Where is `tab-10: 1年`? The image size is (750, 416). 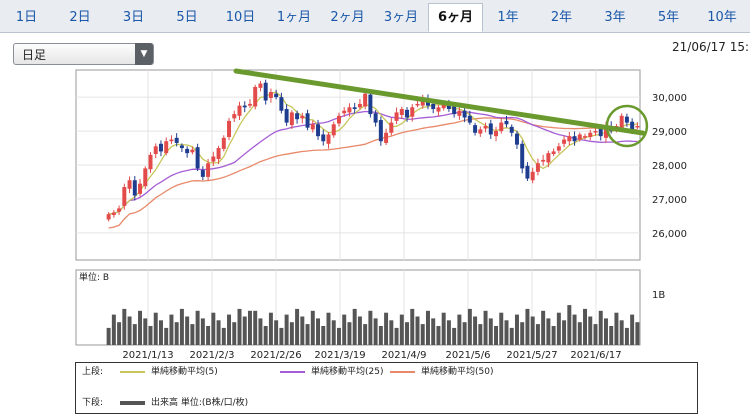 tab-10: 1年 is located at coordinates (508, 17).